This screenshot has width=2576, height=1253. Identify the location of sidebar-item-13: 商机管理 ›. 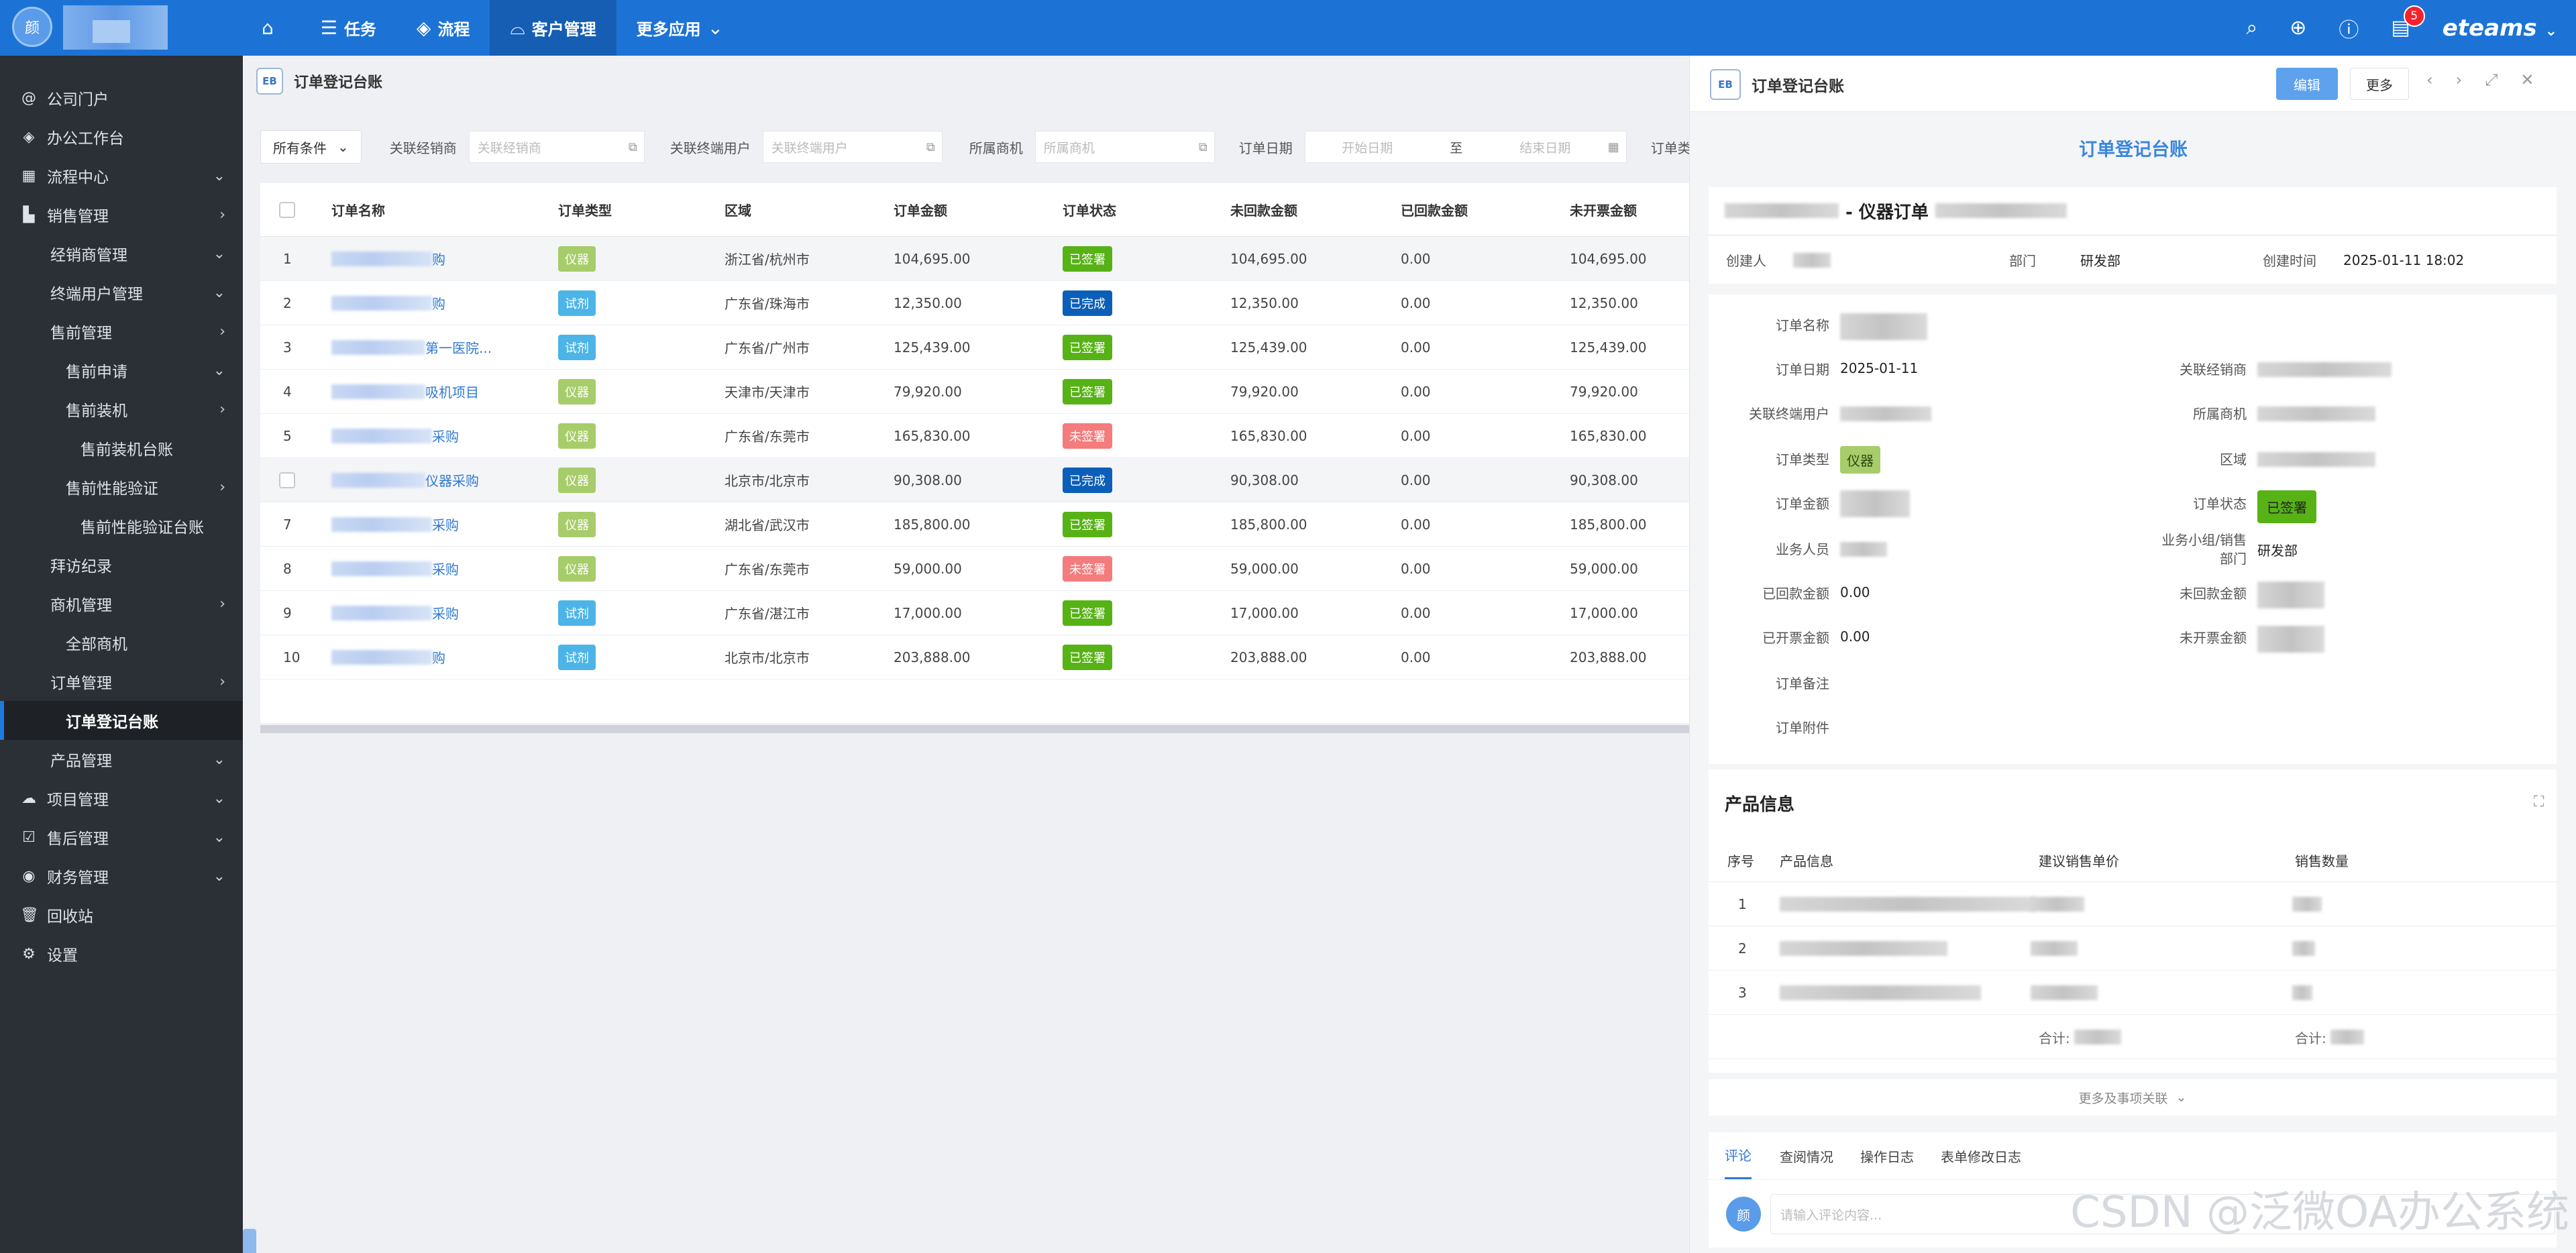
(121, 603).